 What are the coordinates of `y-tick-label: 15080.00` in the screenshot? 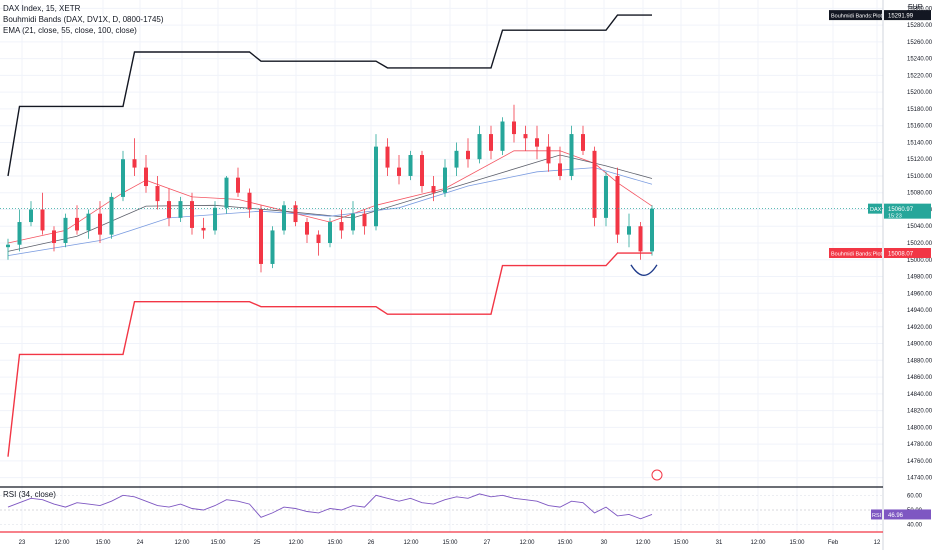 It's located at (919, 194).